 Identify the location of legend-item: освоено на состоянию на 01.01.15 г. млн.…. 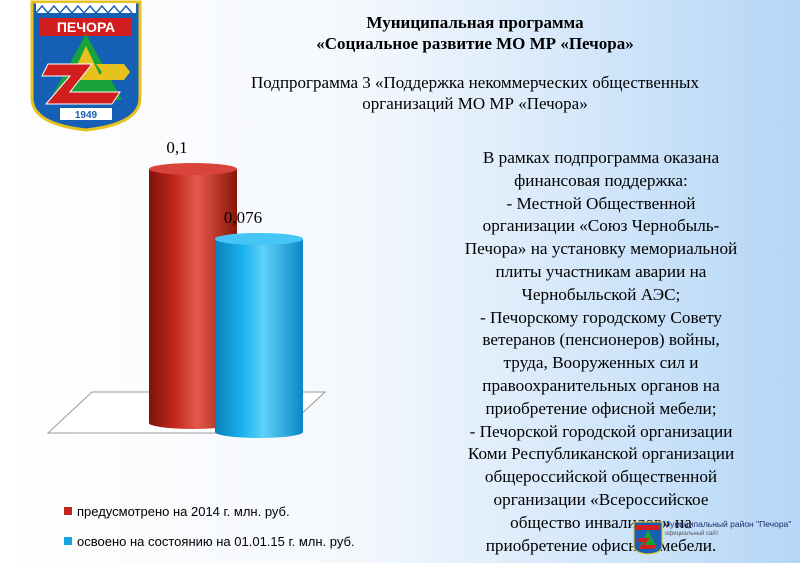
(209, 541).